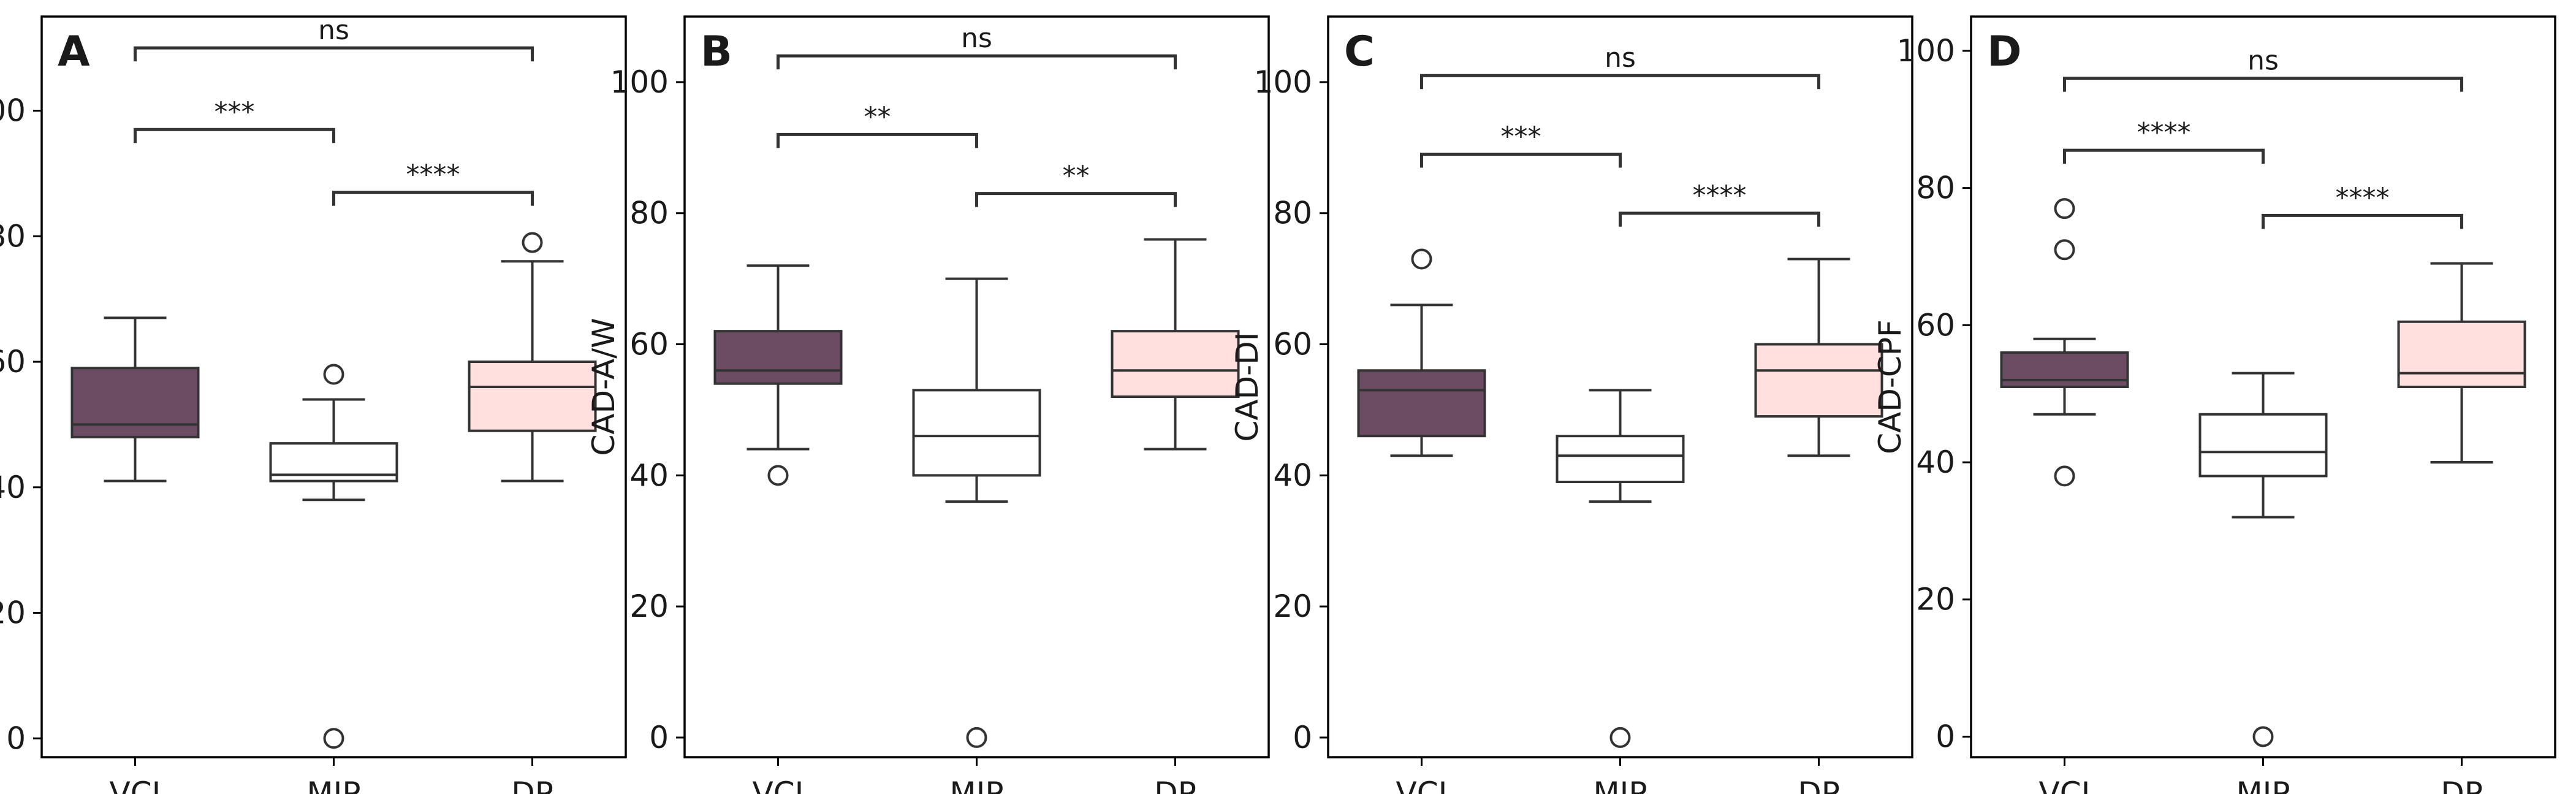  What do you see at coordinates (1359, 52) in the screenshot?
I see `panel-label: C` at bounding box center [1359, 52].